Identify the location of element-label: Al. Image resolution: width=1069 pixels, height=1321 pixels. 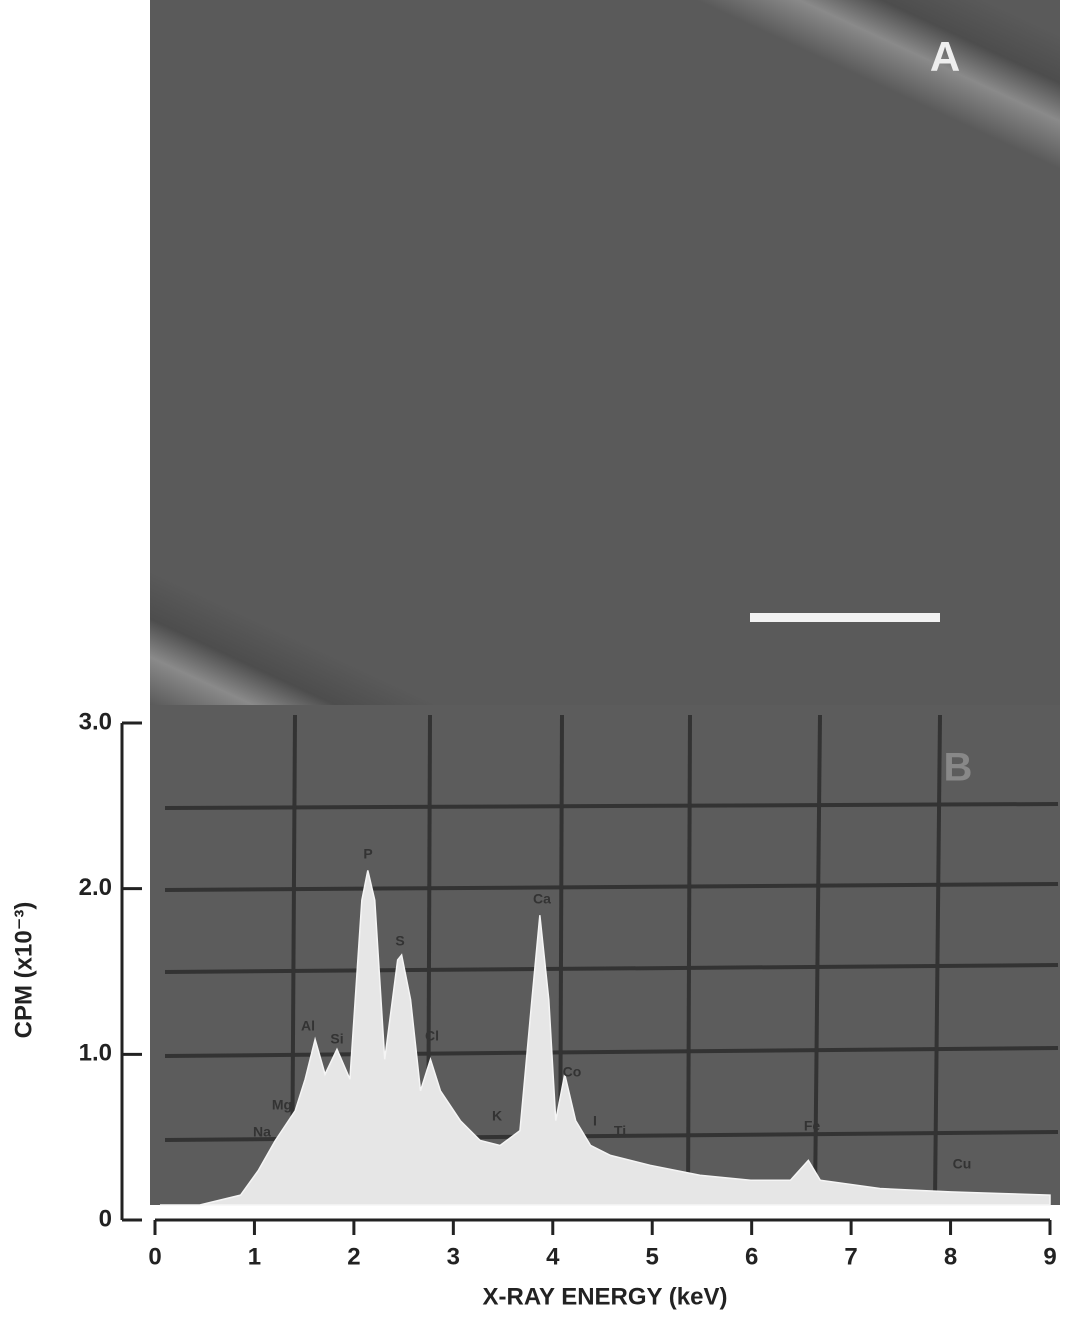
(308, 1026).